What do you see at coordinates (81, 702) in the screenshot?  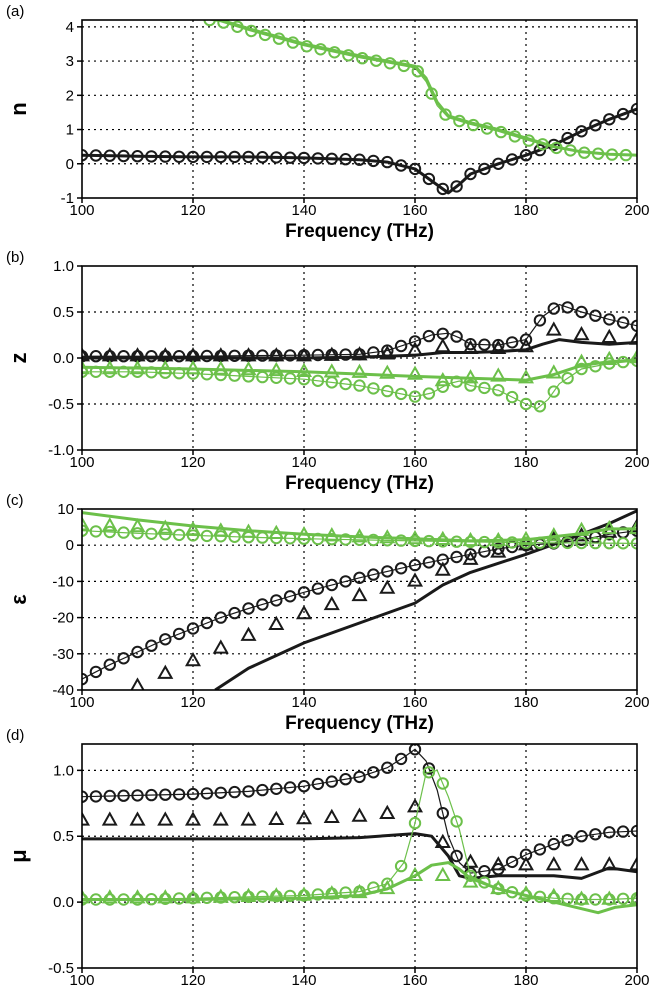 I see `x-tick-label: 100` at bounding box center [81, 702].